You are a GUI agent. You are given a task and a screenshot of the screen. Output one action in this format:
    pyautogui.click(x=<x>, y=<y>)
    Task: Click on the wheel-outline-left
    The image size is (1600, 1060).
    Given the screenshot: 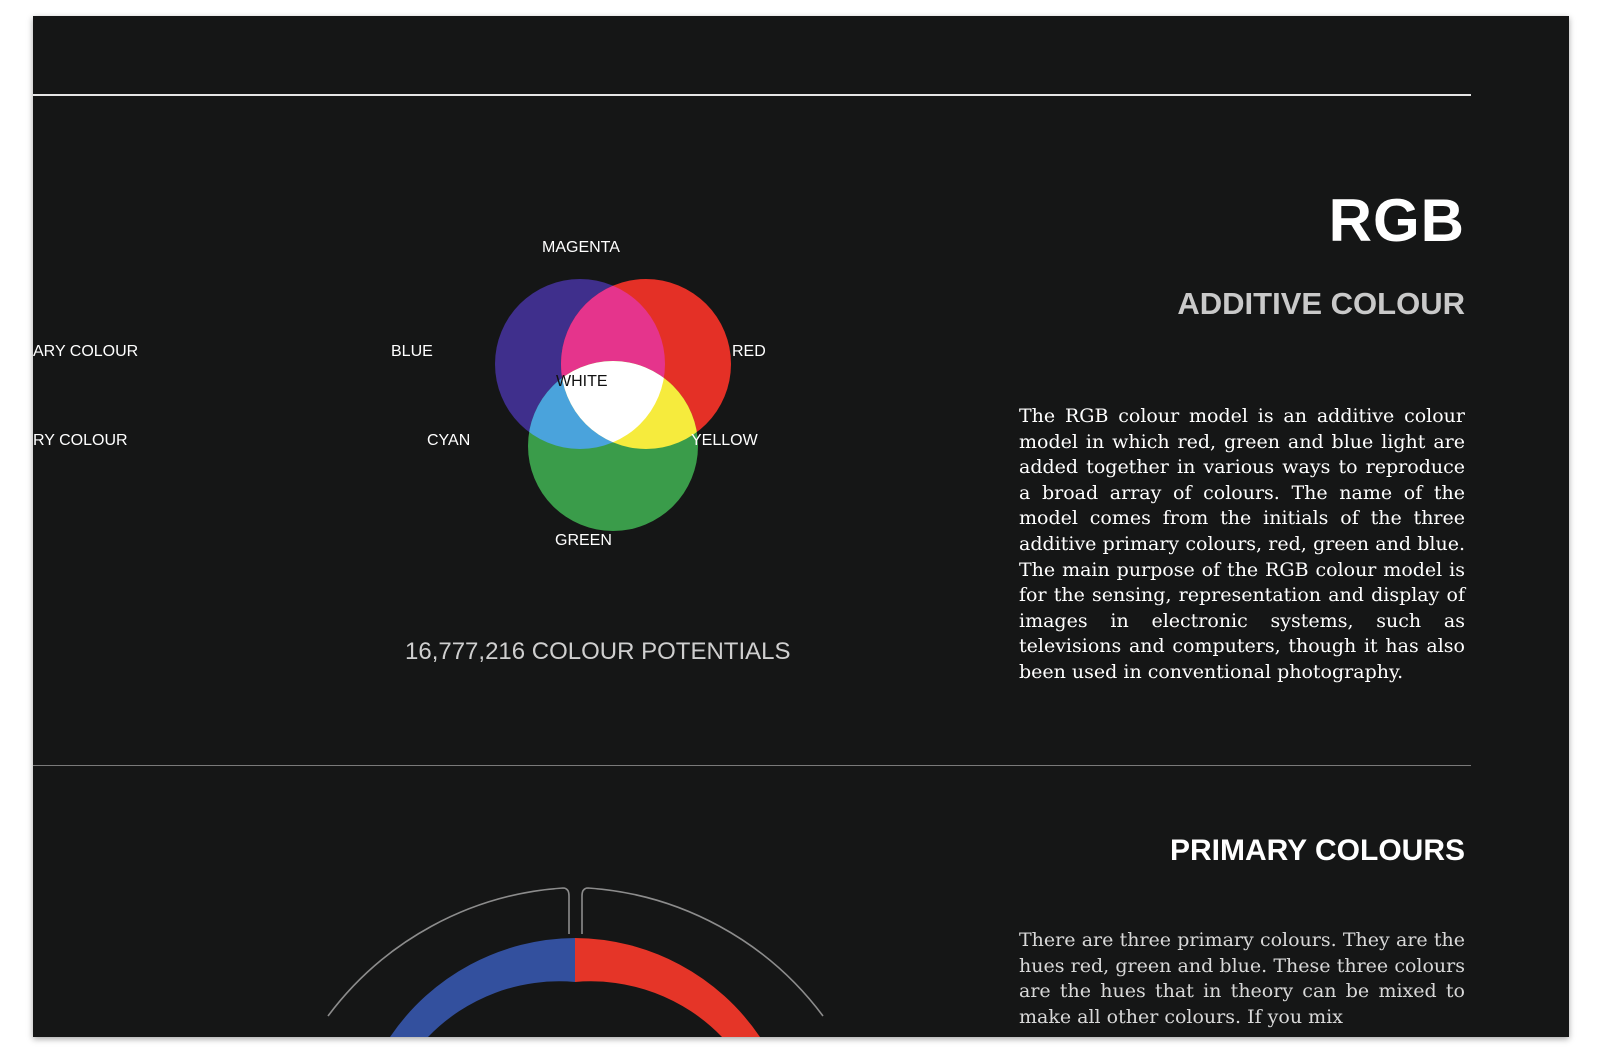 What is the action you would take?
    pyautogui.click(x=448, y=952)
    